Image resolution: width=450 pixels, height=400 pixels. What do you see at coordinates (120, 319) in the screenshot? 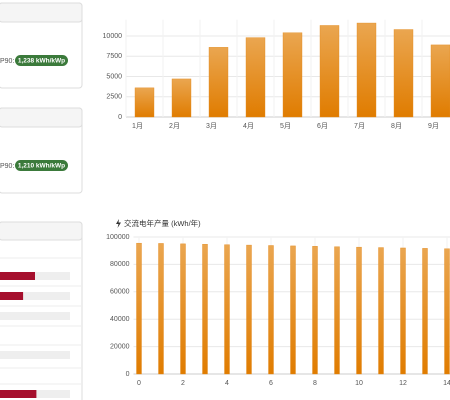
I see `y-tick-label: 40000` at bounding box center [120, 319].